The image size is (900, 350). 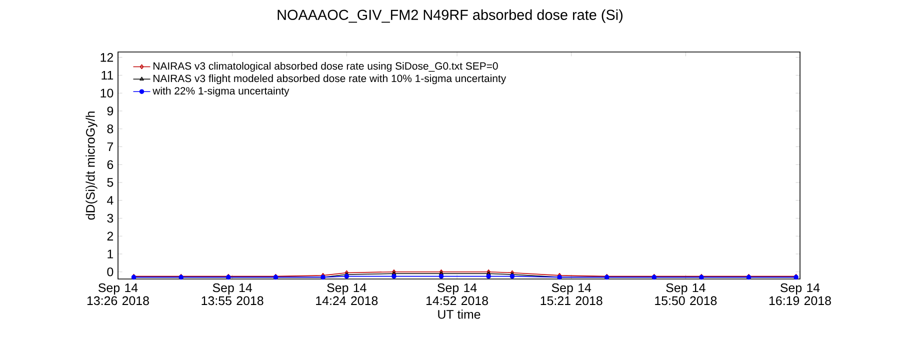 What do you see at coordinates (686, 294) in the screenshot?
I see `x-tick-label: Sep 14 15:50 2018` at bounding box center [686, 294].